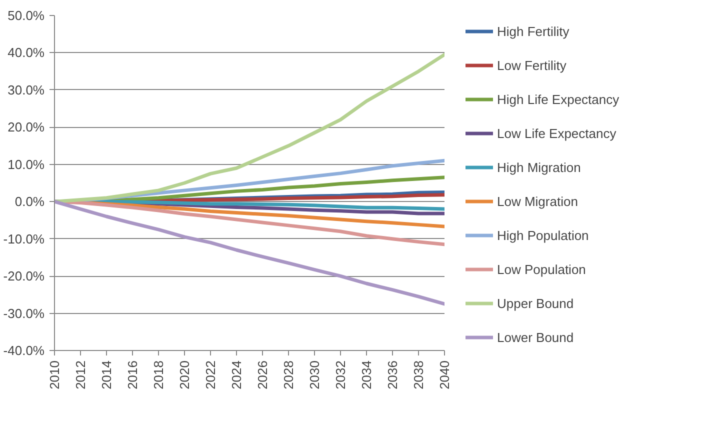  I want to click on y-tick-label: -40.0%, so click(24, 350).